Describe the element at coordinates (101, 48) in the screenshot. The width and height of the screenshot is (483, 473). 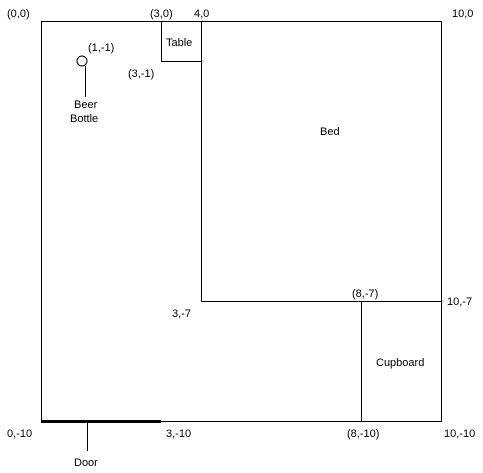
I see `beer-bottle-coord: (1,-1)` at that location.